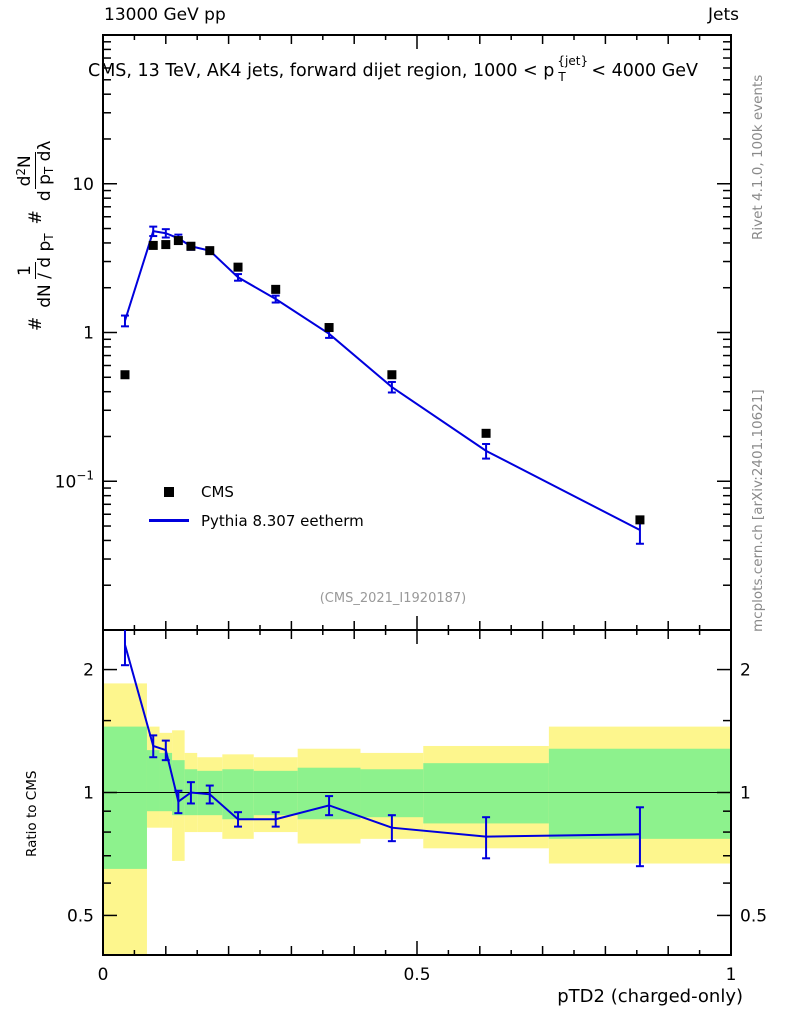 This screenshot has width=786, height=1024. I want to click on legend-label-pythia: Pythia 8.307 eetherm, so click(282, 520).